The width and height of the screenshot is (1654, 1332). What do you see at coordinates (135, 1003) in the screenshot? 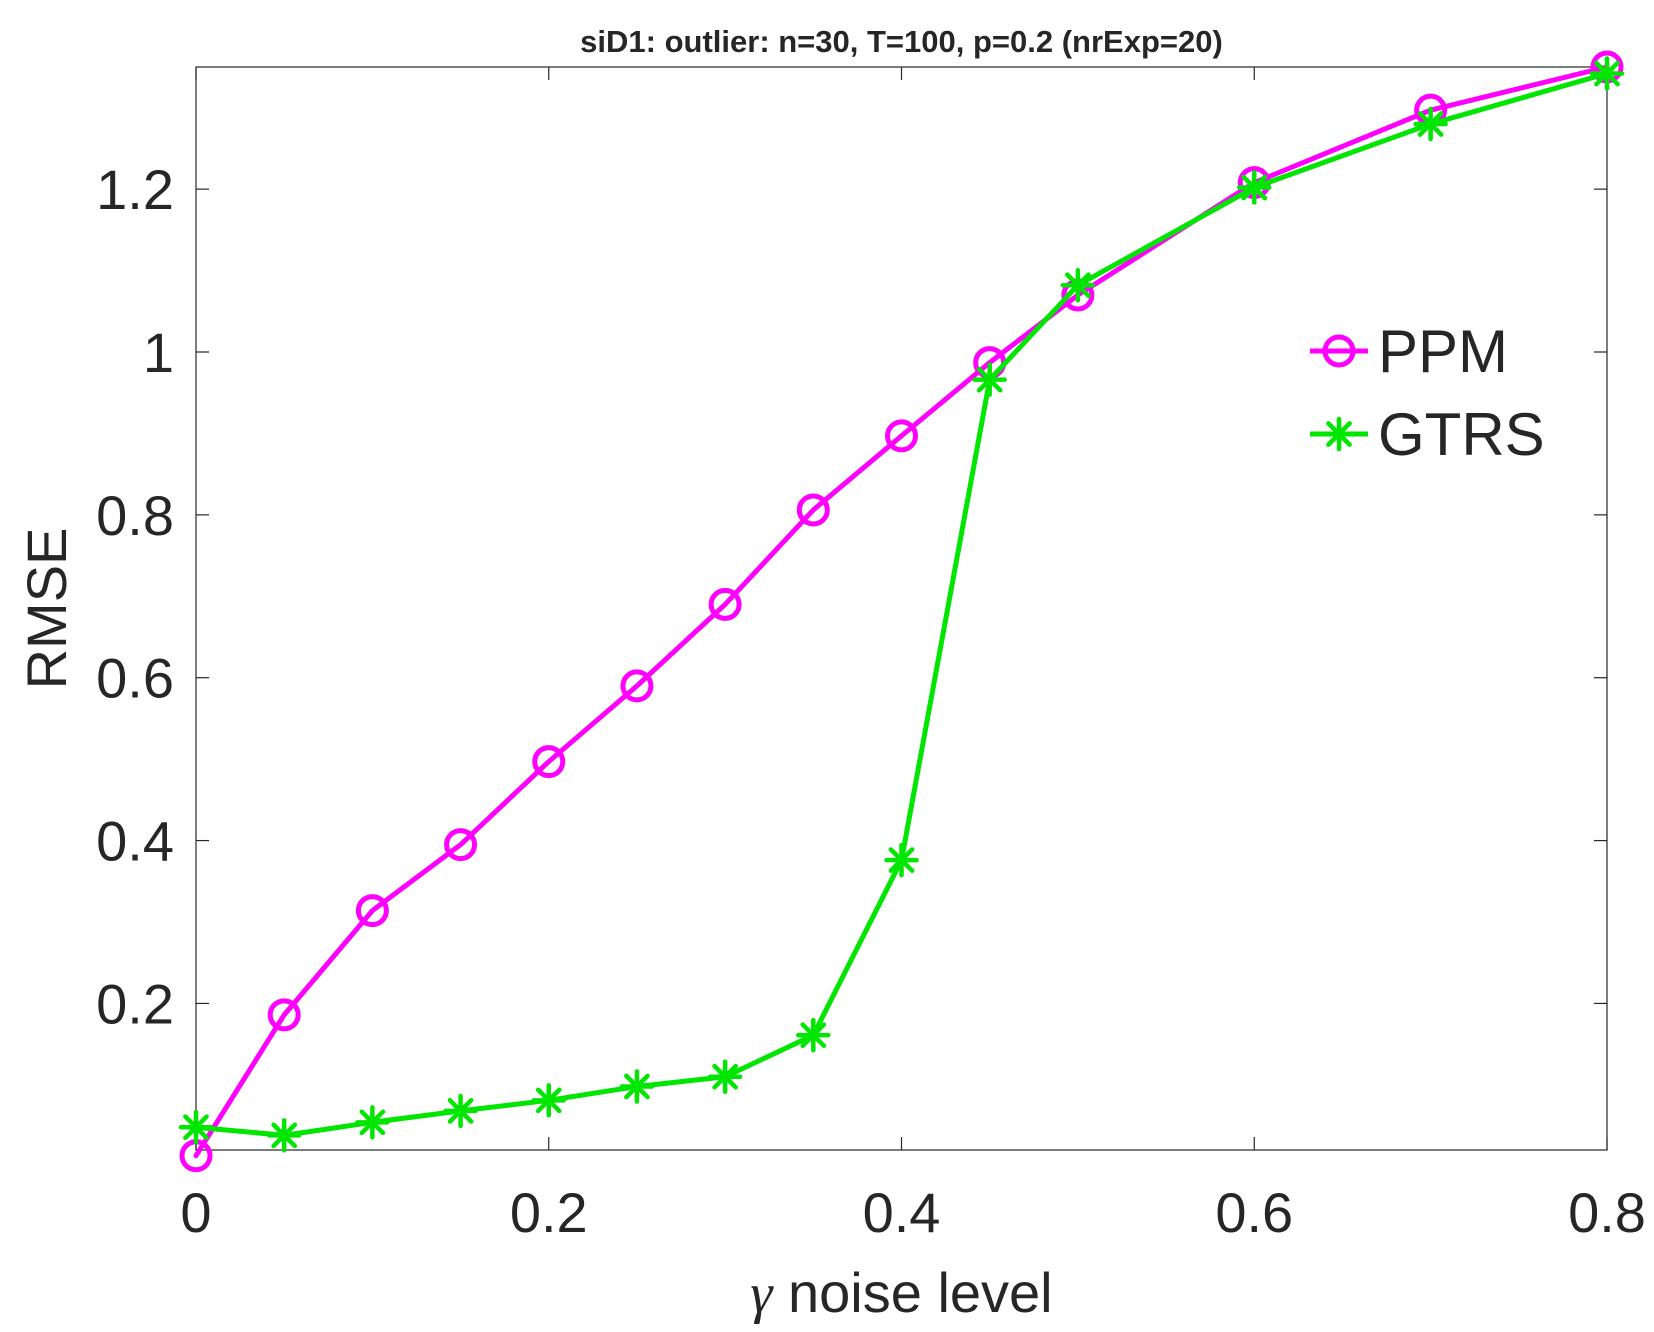
I see `y-tick-label: 0.2` at bounding box center [135, 1003].